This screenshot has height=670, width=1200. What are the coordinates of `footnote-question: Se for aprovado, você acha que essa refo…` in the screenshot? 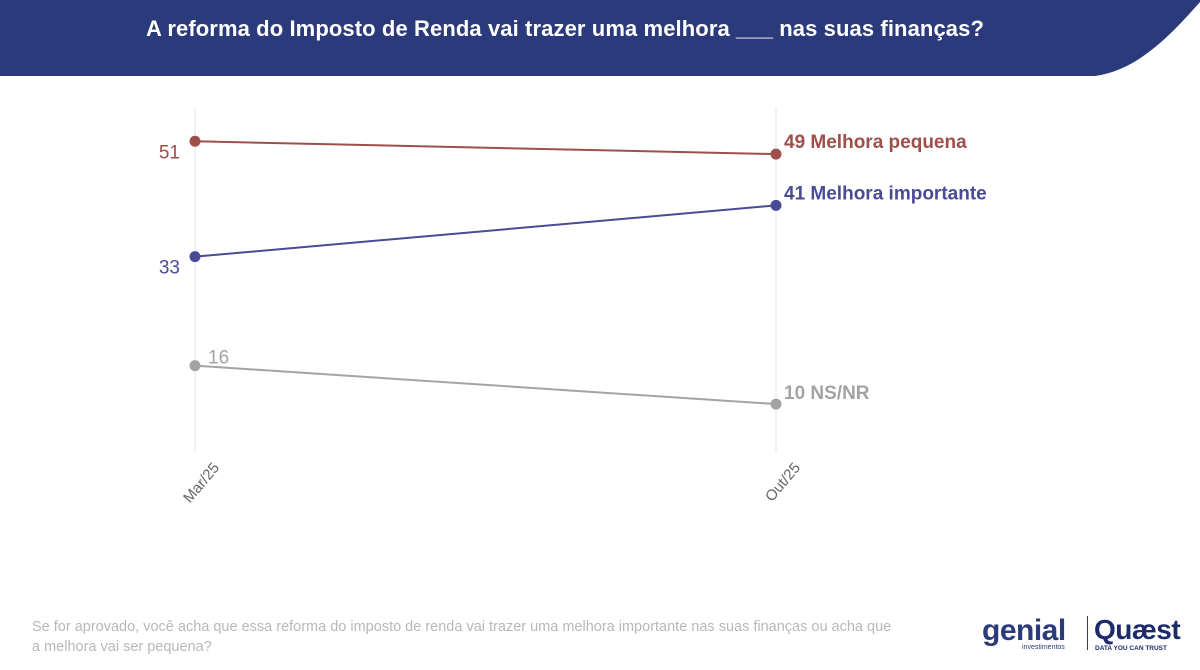 It's located at (462, 637).